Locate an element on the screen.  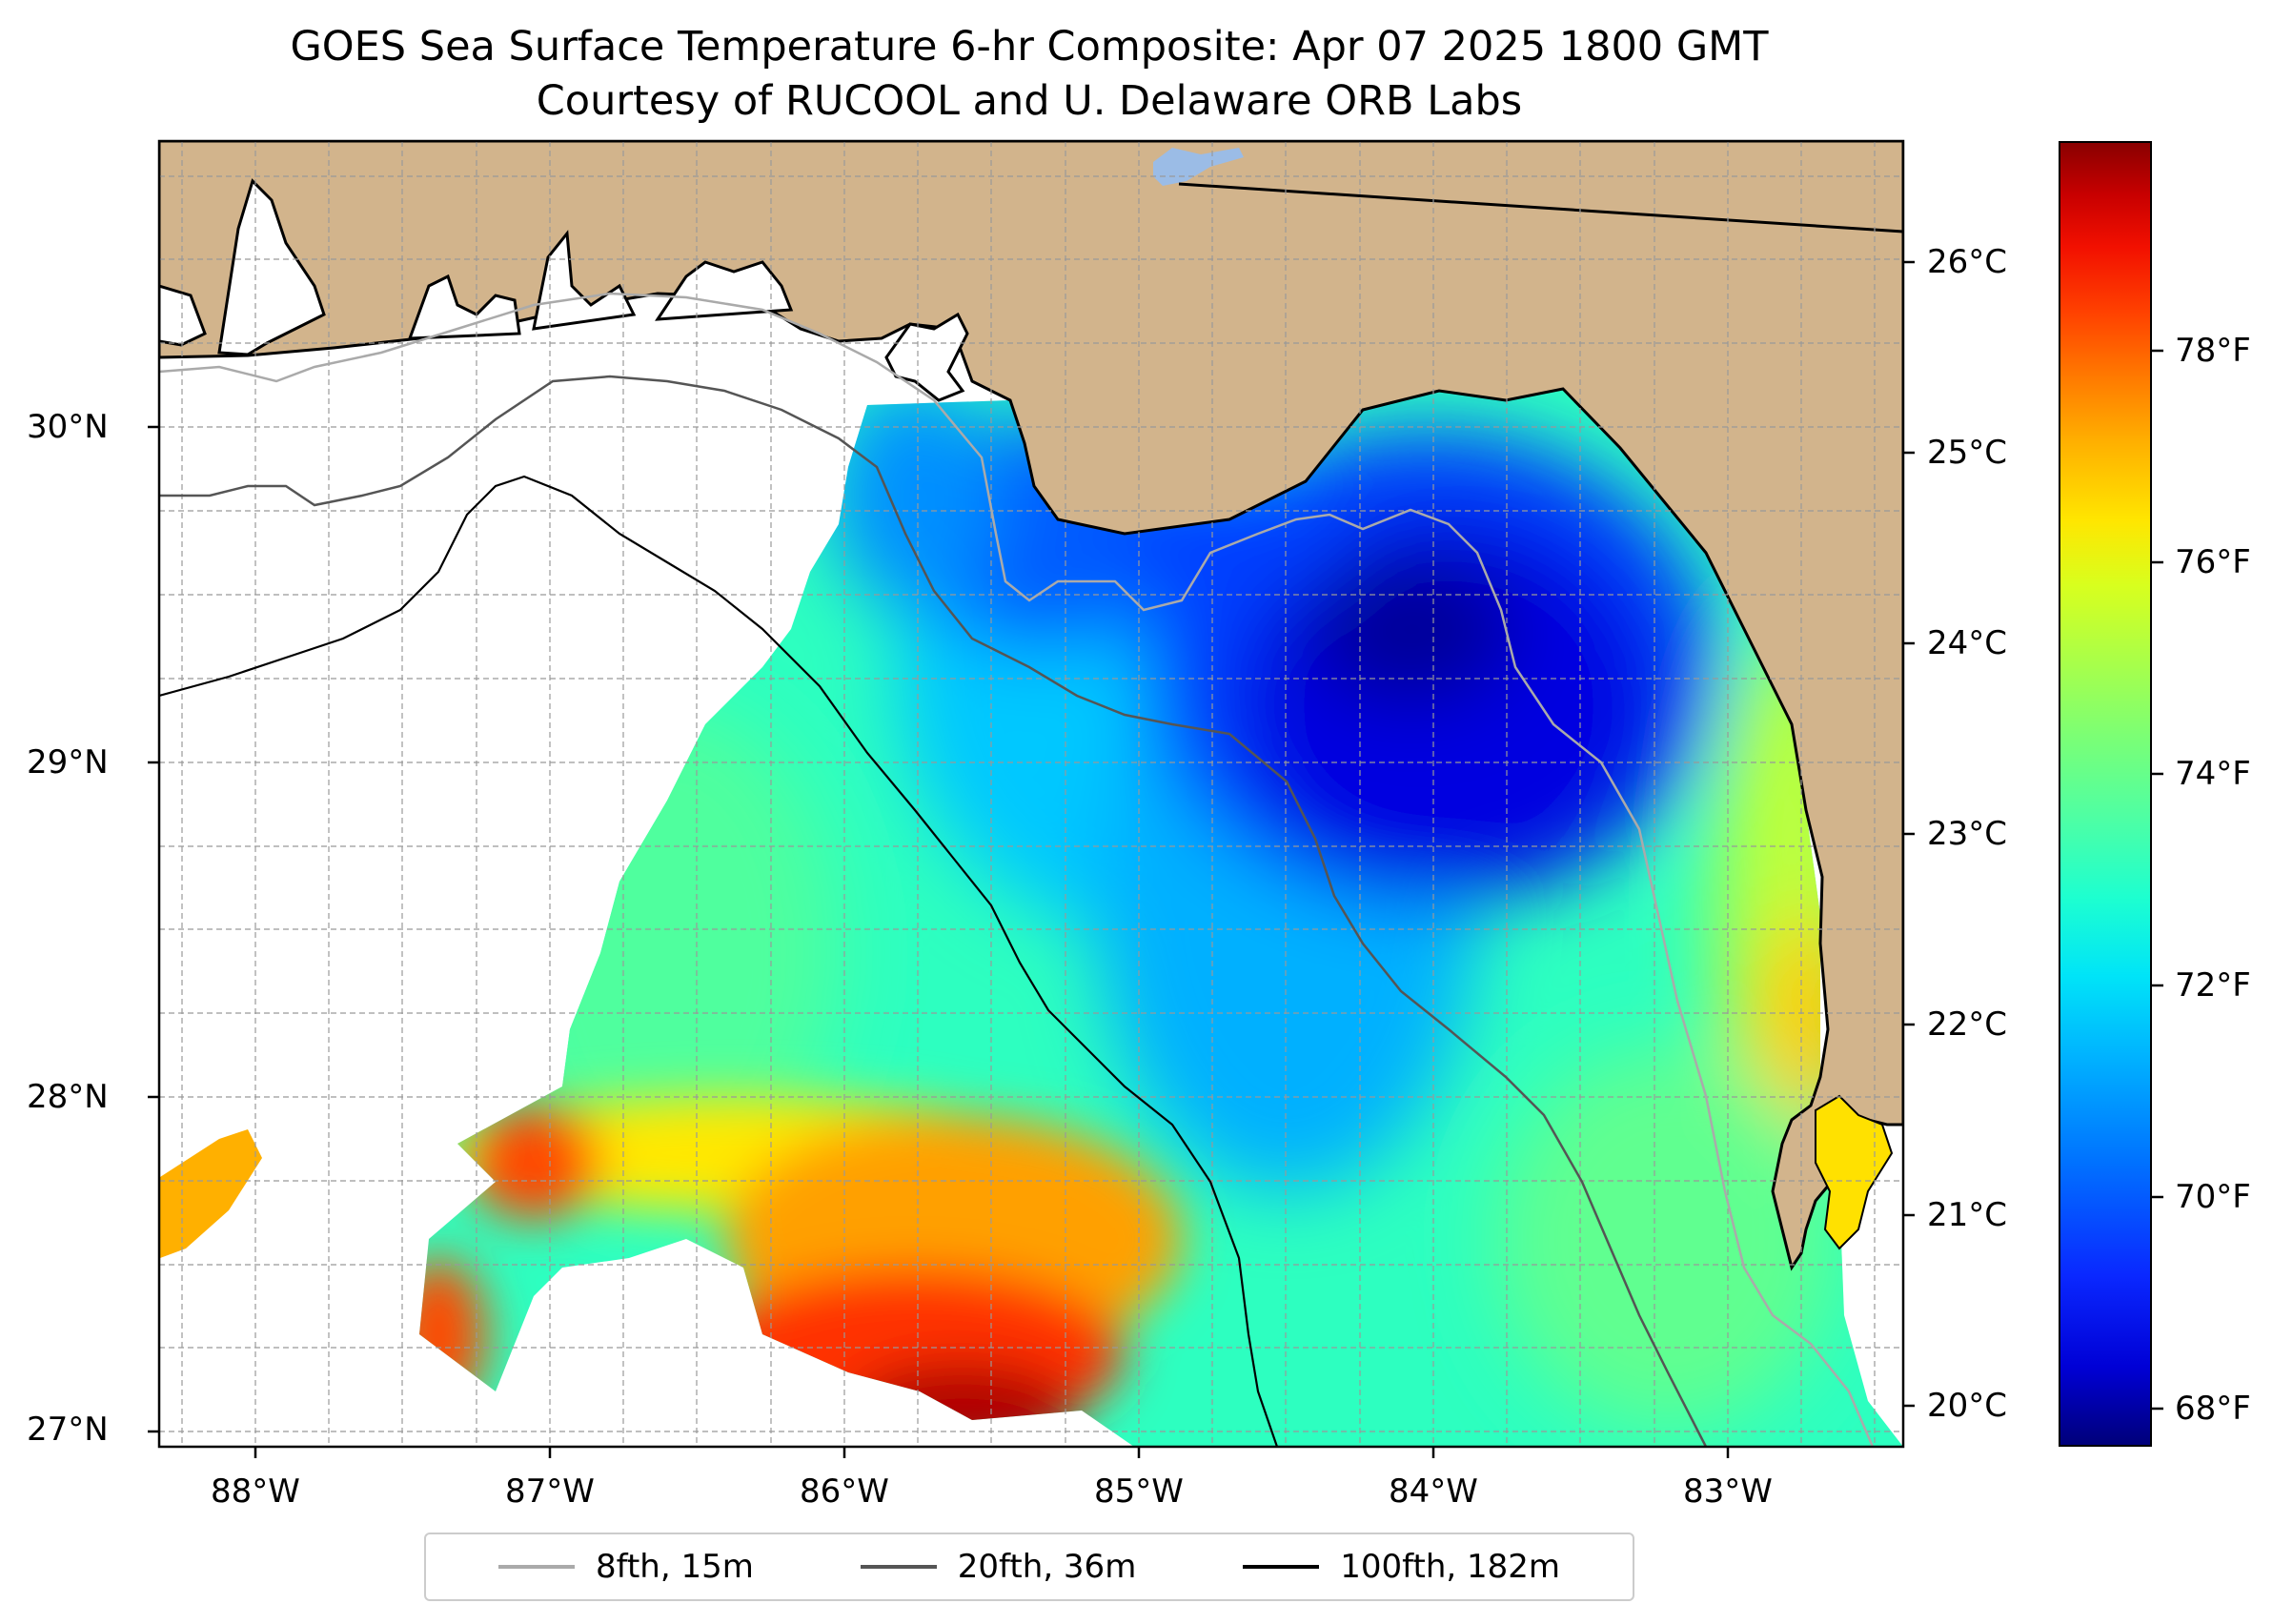
lat-label-30n: 30°N is located at coordinates (68, 427).